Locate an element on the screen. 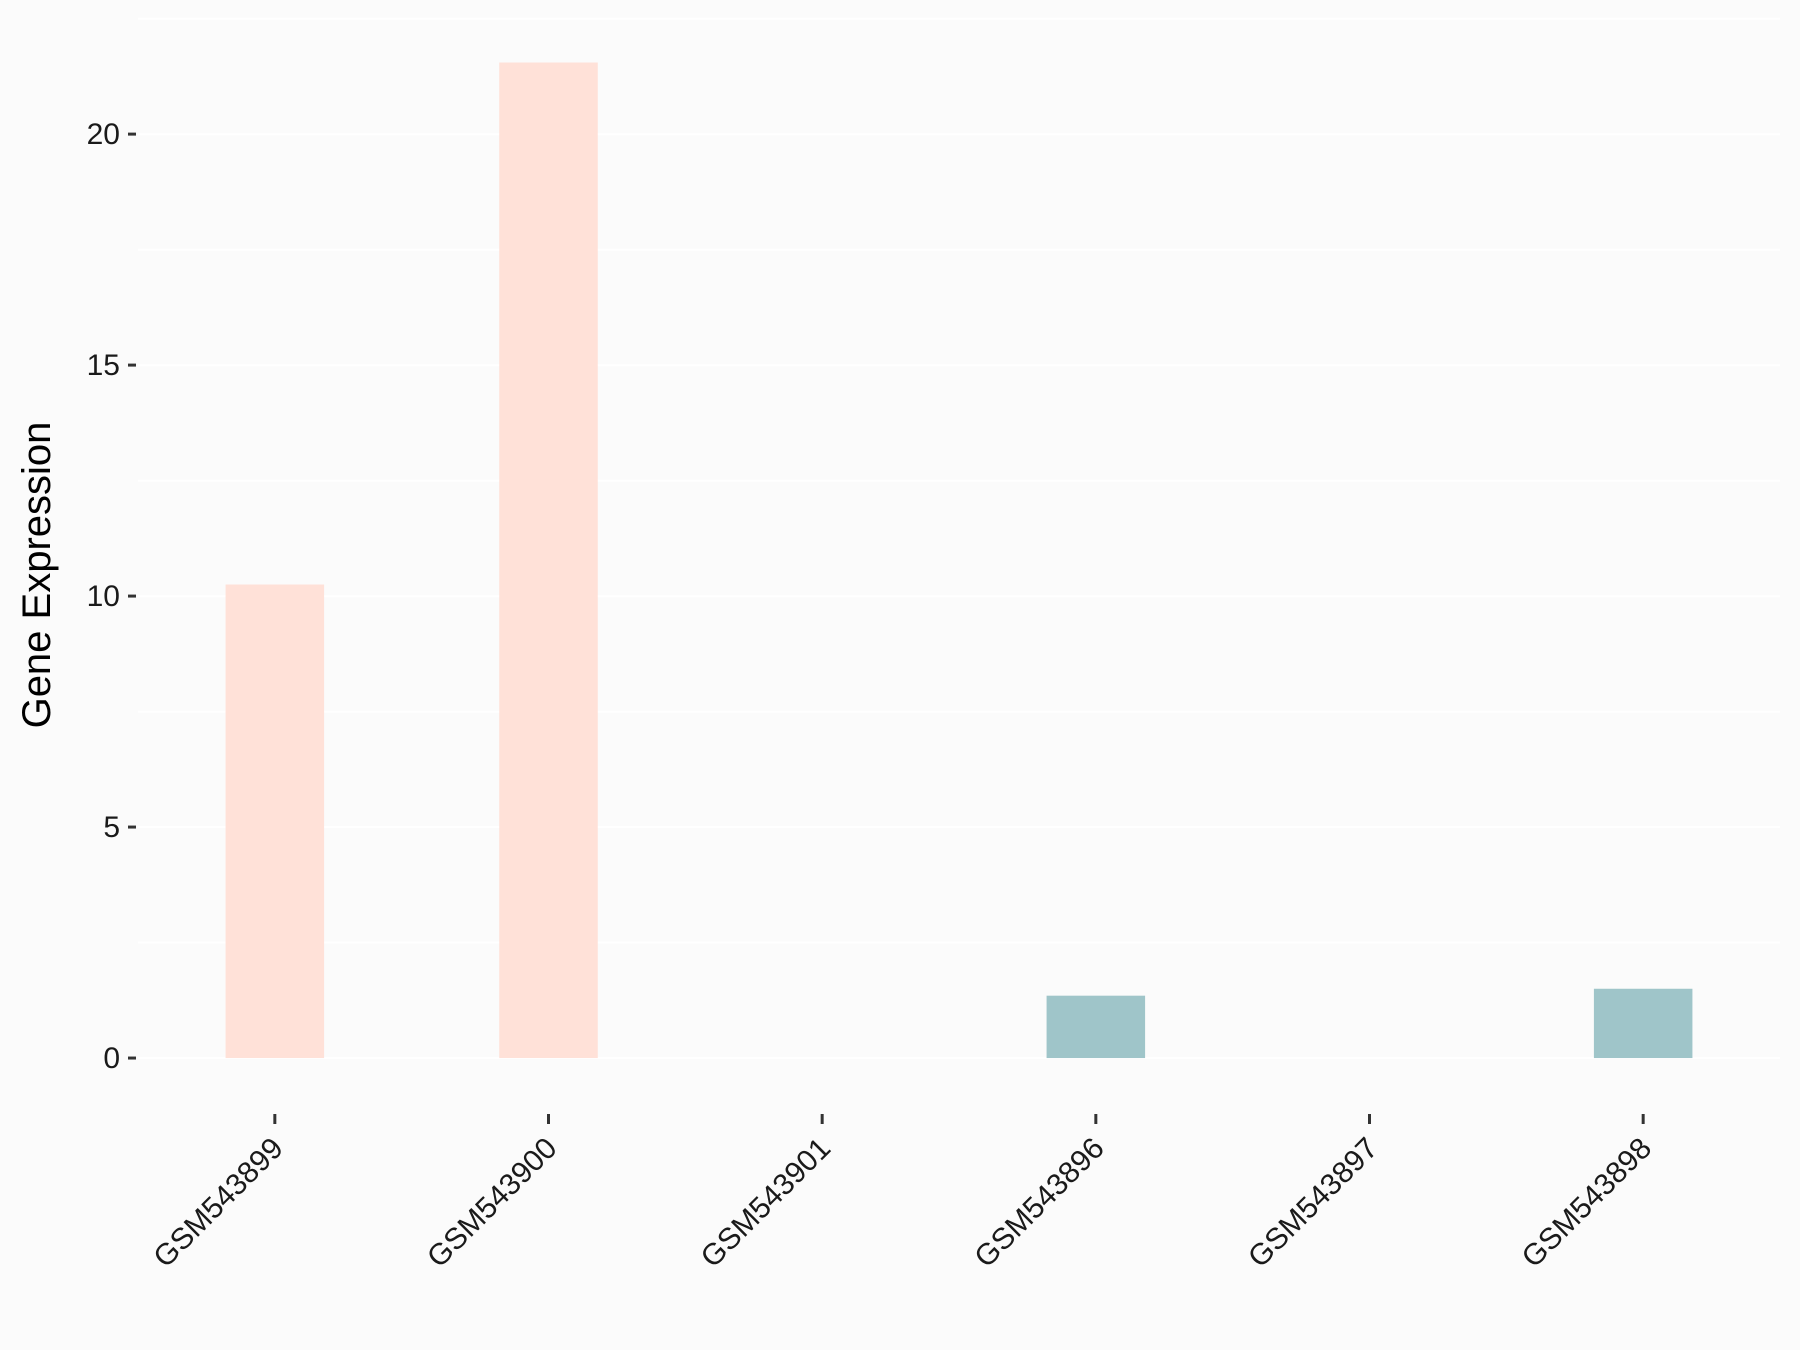  y-axis-title: Gene Expression is located at coordinates (37, 575).